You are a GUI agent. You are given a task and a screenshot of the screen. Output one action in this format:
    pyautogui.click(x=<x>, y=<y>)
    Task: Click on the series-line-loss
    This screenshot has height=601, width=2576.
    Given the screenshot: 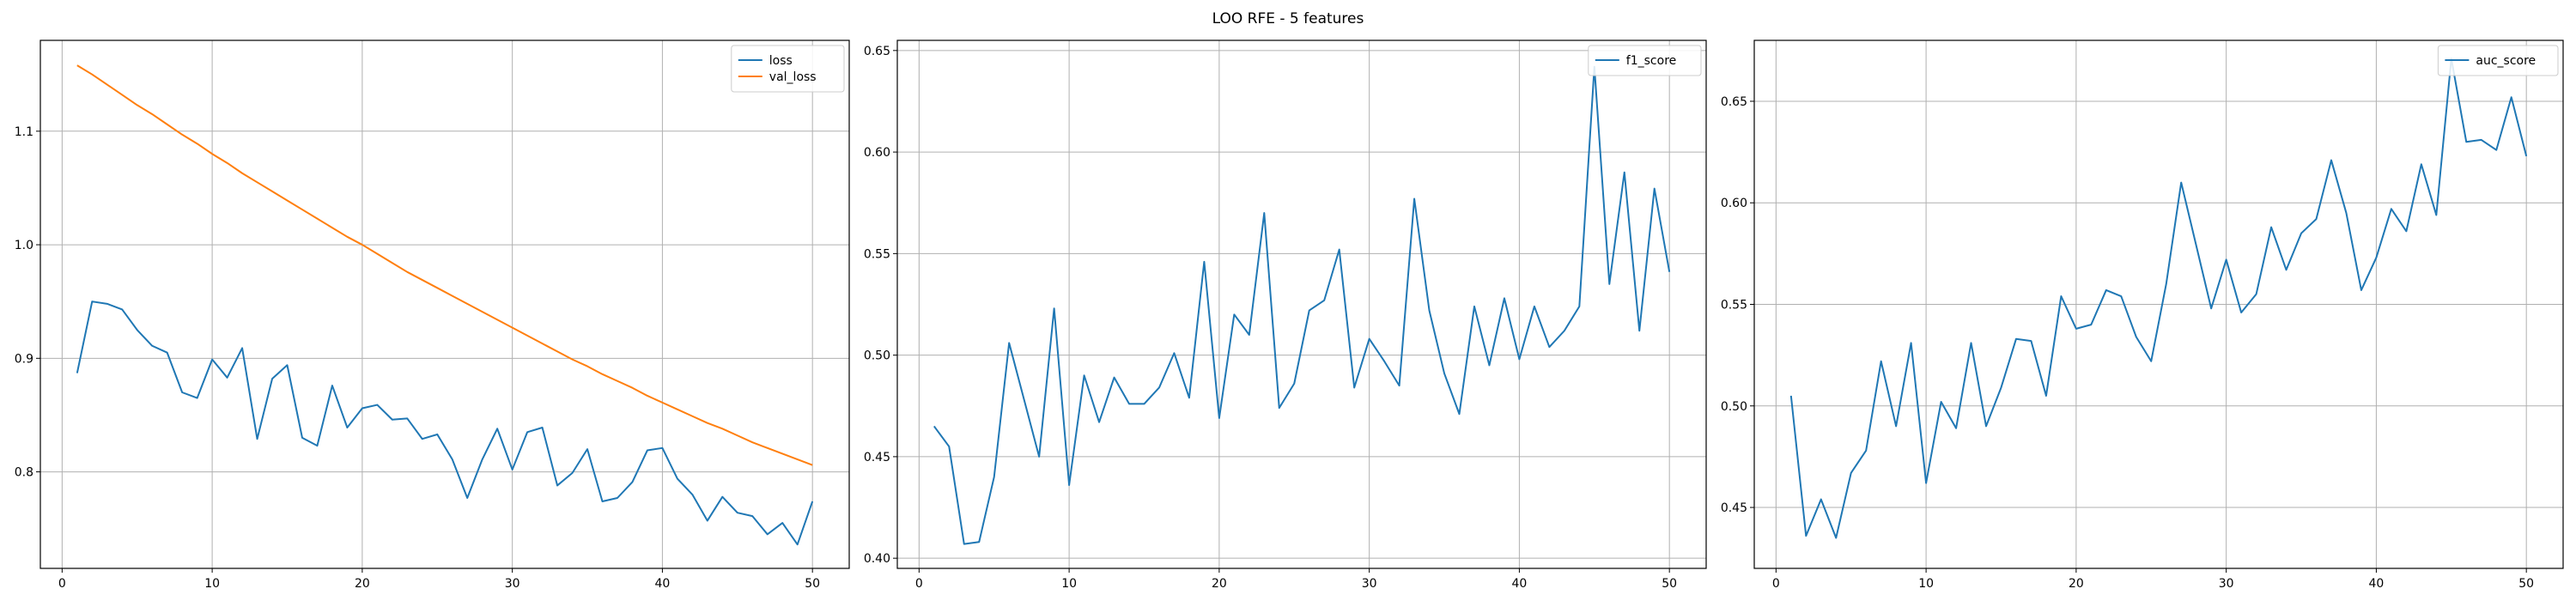 What is the action you would take?
    pyautogui.click(x=445, y=423)
    